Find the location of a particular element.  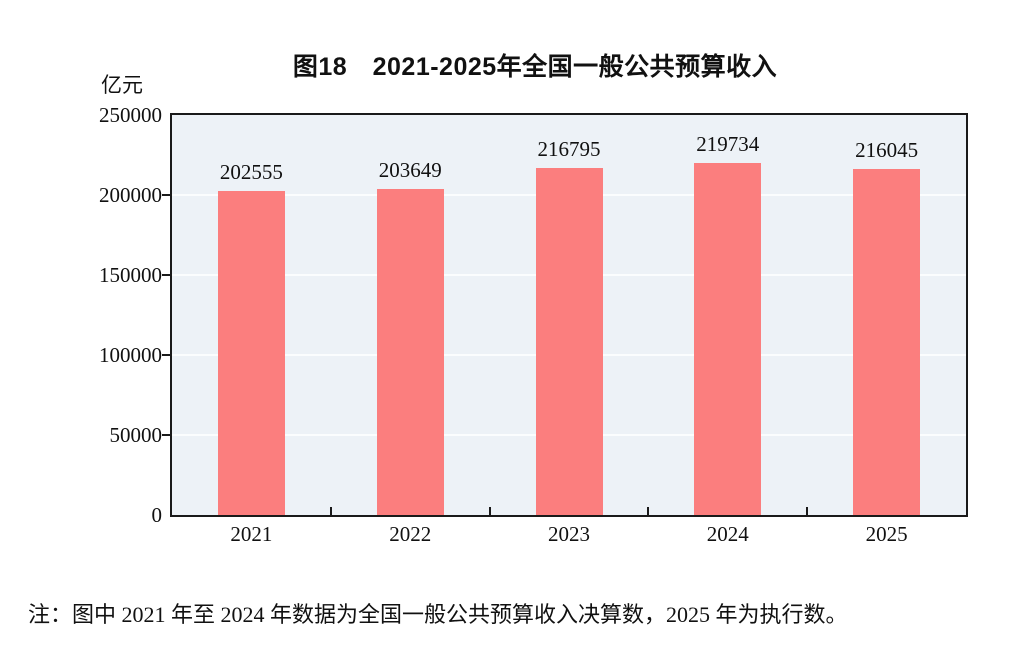

x-tick-label: 2022 is located at coordinates (410, 534).